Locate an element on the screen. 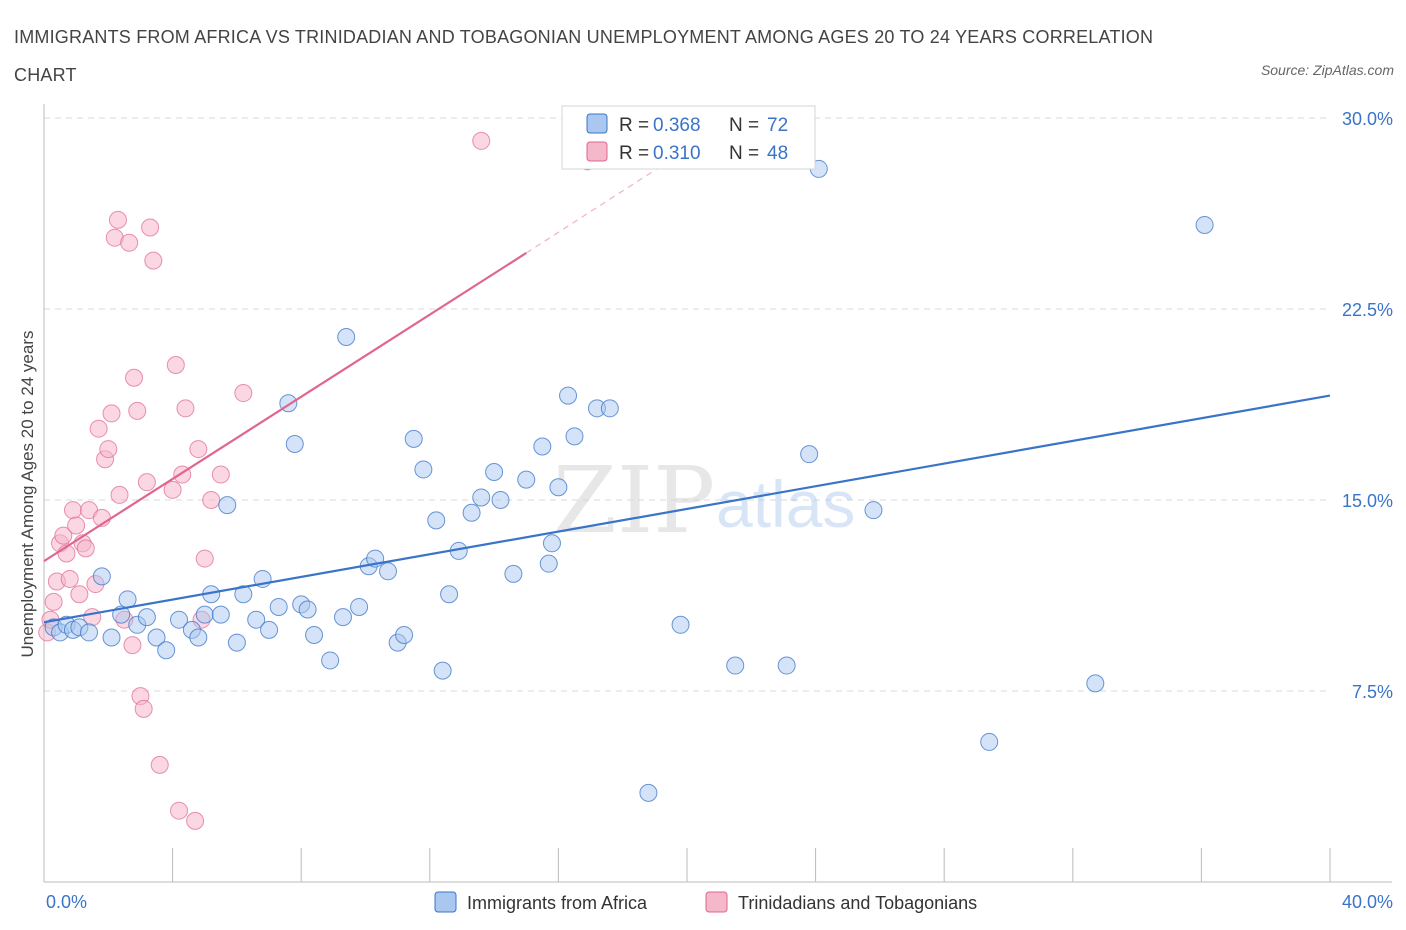 Image resolution: width=1406 pixels, height=930 pixels. watermark: ZIP atlas is located at coordinates (704, 500).